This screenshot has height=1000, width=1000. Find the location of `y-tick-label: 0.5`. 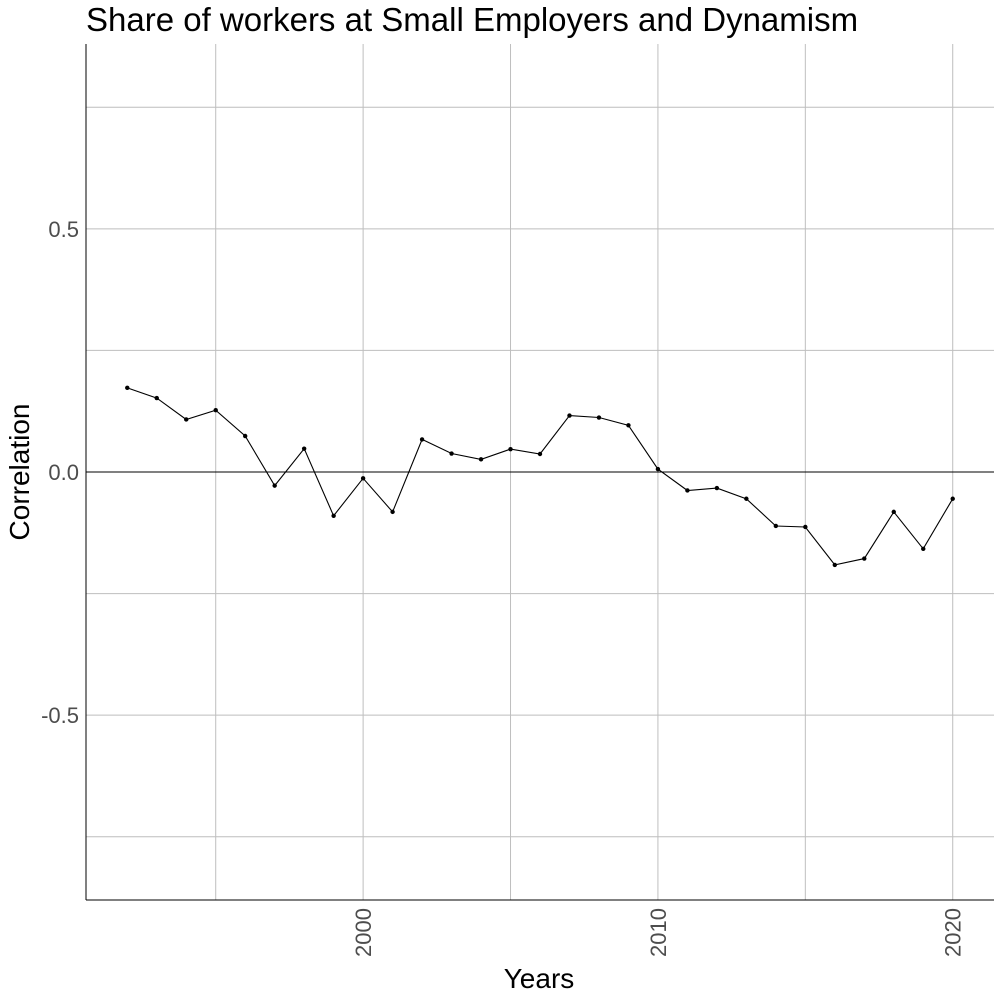

y-tick-label: 0.5 is located at coordinates (63, 229).